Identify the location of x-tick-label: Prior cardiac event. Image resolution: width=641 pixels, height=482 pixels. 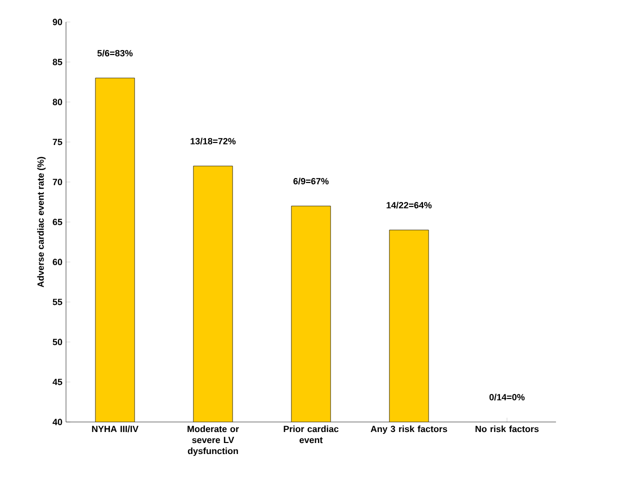
(311, 435).